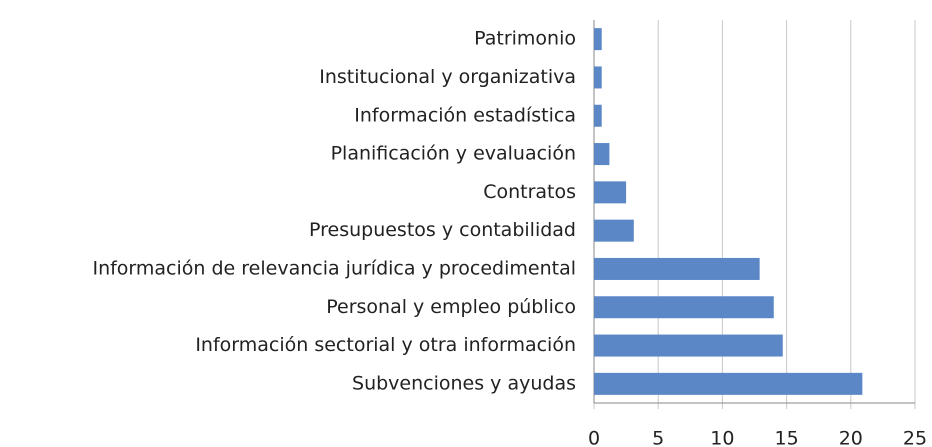 The height and width of the screenshot is (447, 932). What do you see at coordinates (594, 437) in the screenshot?
I see `x-tick-label: 0` at bounding box center [594, 437].